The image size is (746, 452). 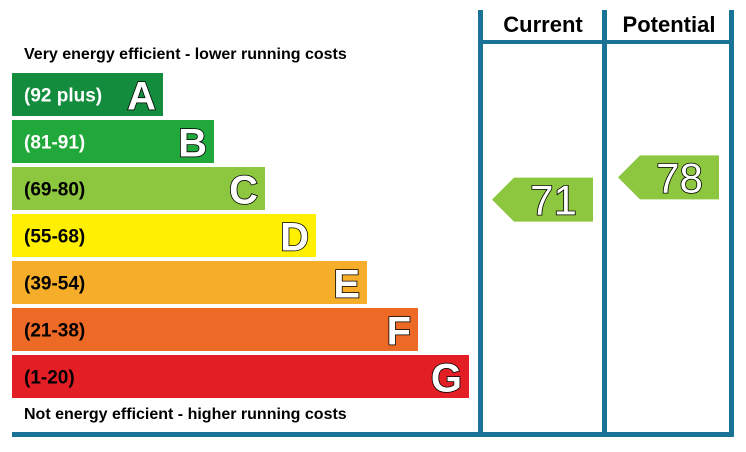 I want to click on potential-rating-value: 78, so click(x=679, y=177).